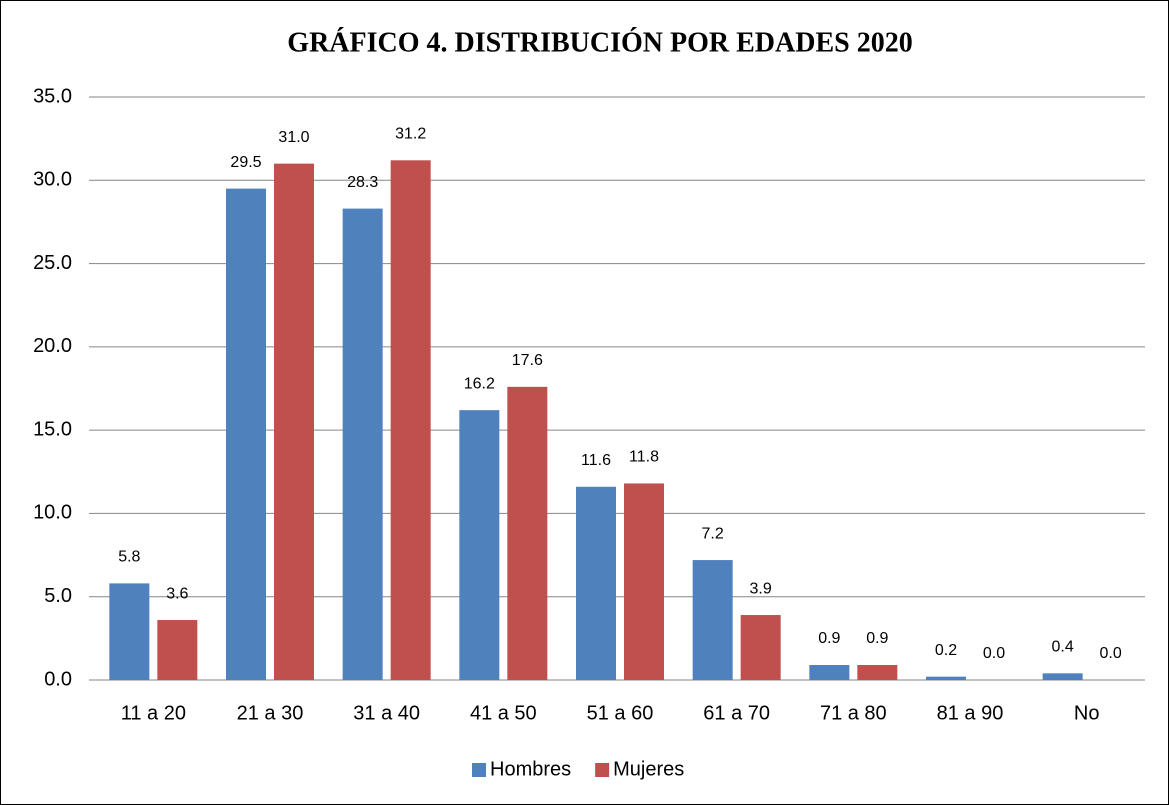 This screenshot has width=1169, height=805. I want to click on data-label: 17.6, so click(527, 360).